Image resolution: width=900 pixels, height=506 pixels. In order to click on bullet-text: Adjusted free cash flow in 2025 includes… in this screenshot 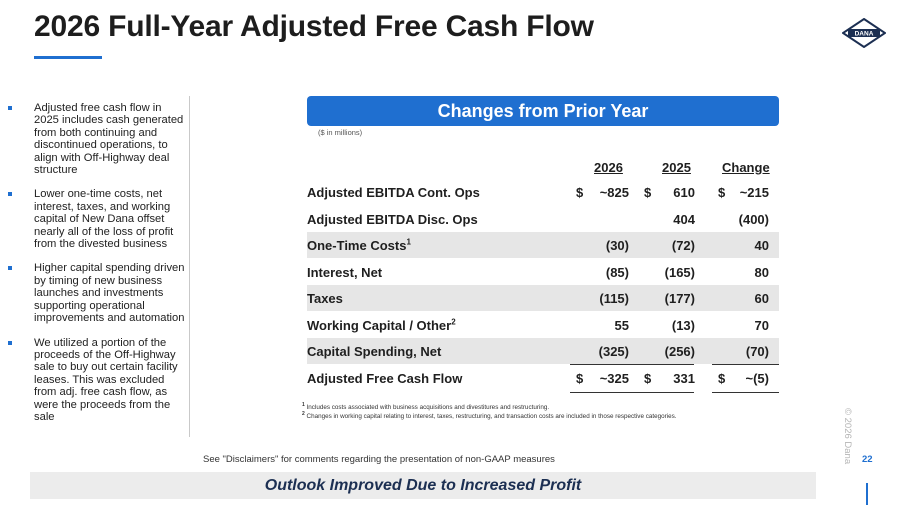, I will do `click(109, 139)`.